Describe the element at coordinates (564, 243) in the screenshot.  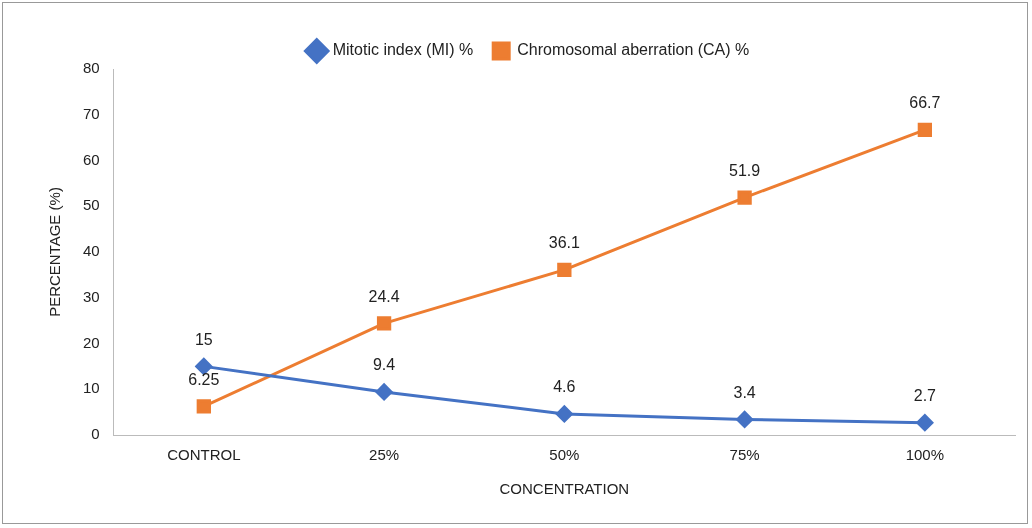
I see `data-label: 36.1` at that location.